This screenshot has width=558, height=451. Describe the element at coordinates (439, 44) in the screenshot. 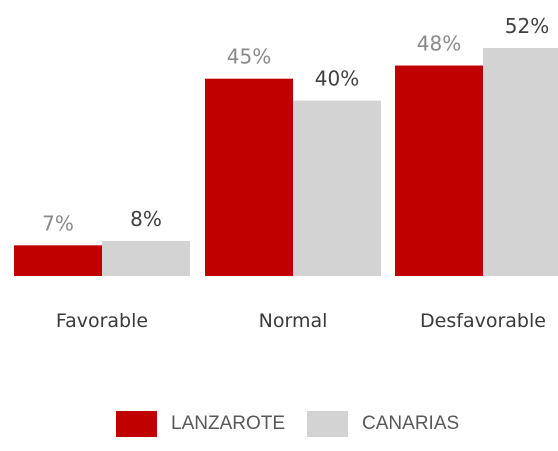

I see `data-label-lanzarote-desfavorable: 48%` at that location.